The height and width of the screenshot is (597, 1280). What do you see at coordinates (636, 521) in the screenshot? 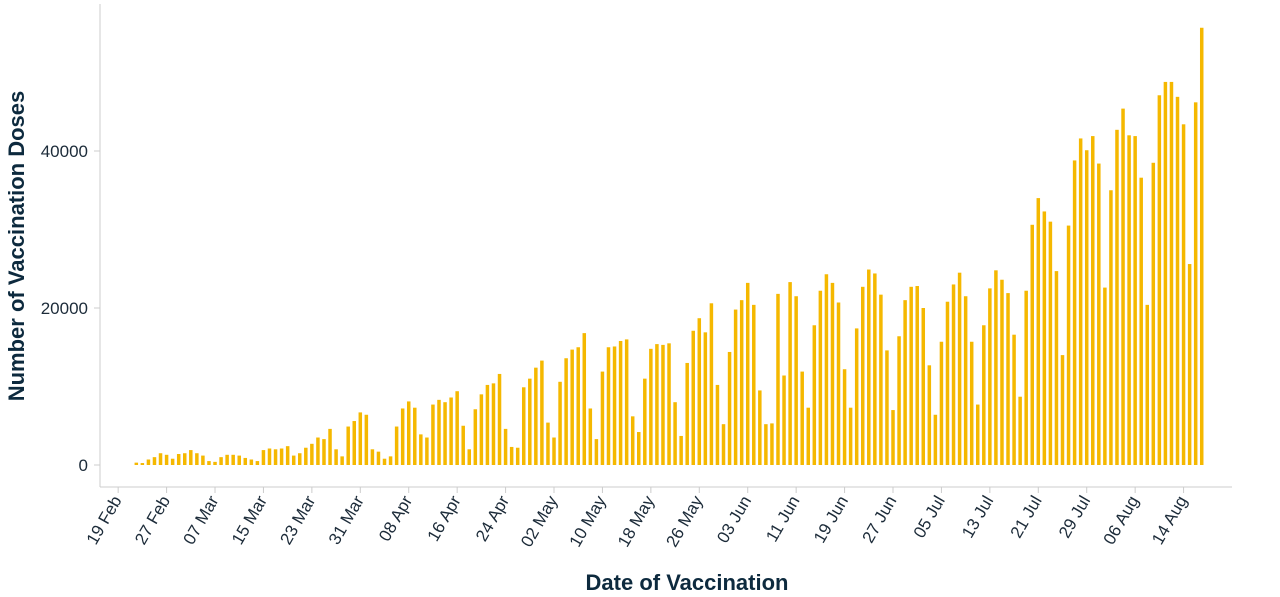
I see `x-tick-label: 18 May` at bounding box center [636, 521].